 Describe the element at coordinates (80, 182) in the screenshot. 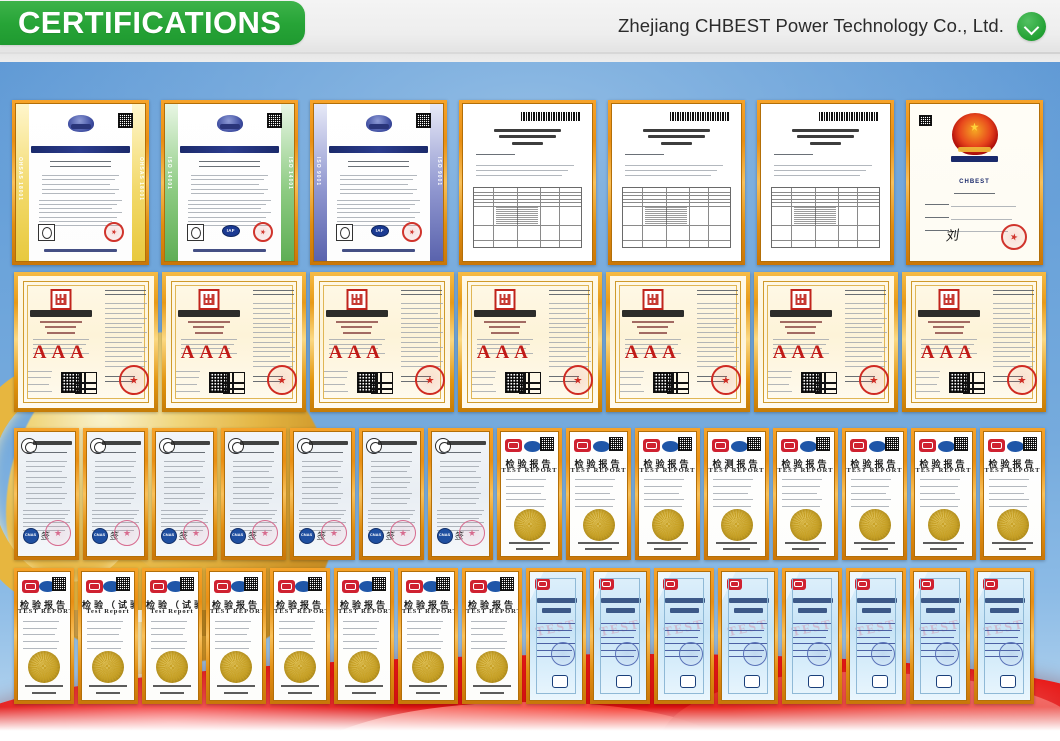

I see `certificate-card: OHSAS 18001 OHSAS 18001` at that location.